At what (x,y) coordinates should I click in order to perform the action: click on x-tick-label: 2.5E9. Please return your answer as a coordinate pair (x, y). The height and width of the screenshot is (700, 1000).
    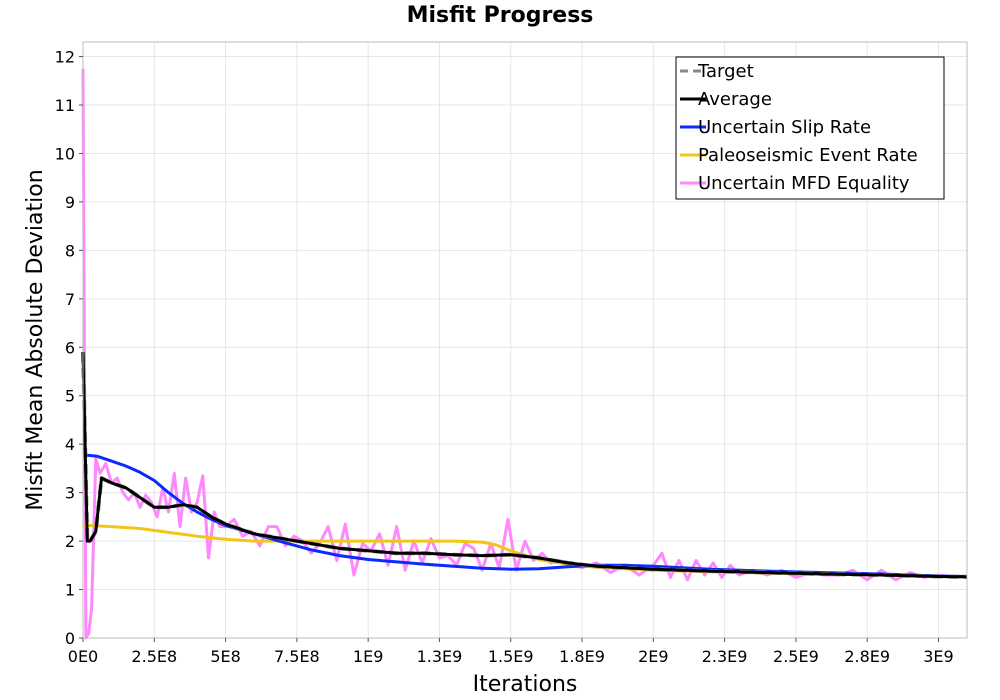
    Looking at the image, I should click on (796, 656).